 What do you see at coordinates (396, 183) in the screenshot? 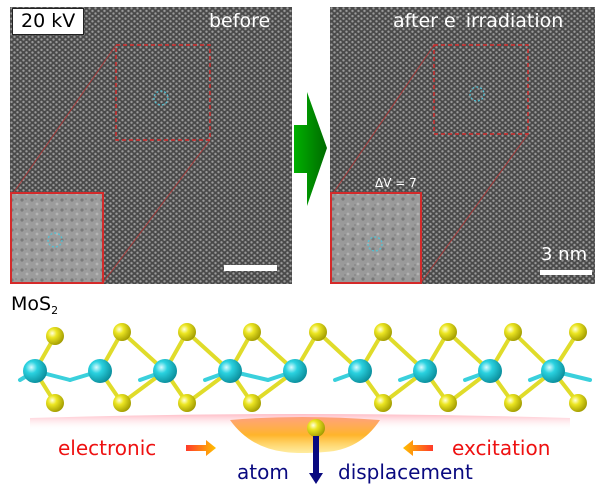
I see `delta-v-label: ΔV = 7` at bounding box center [396, 183].